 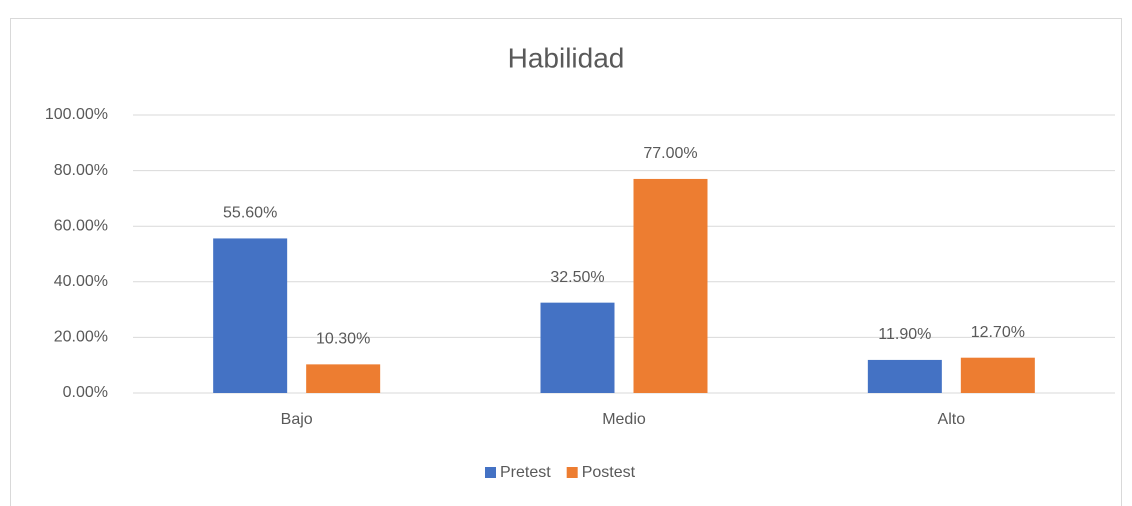 I want to click on y-tick-label: 0.00%, so click(x=85, y=392).